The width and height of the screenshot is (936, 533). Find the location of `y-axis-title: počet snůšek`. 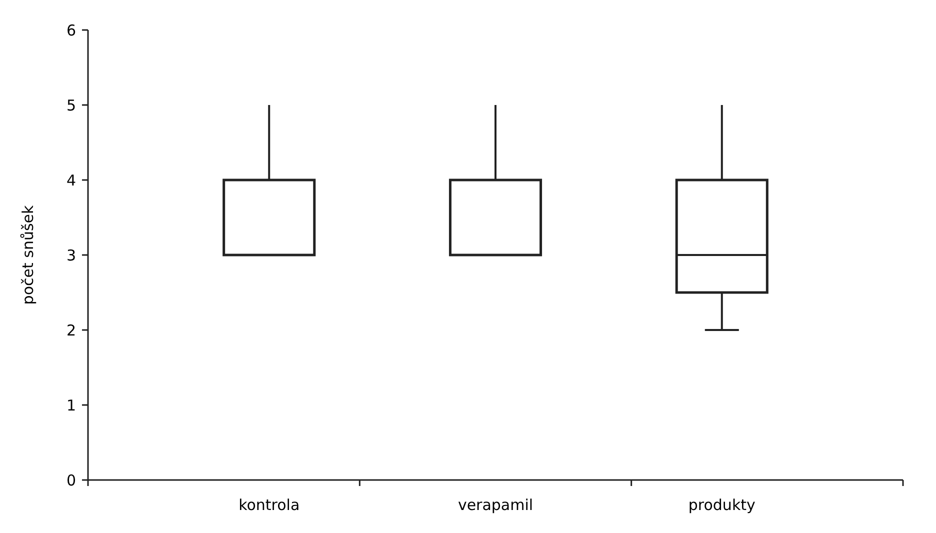

y-axis-title: počet snůšek is located at coordinates (28, 255).